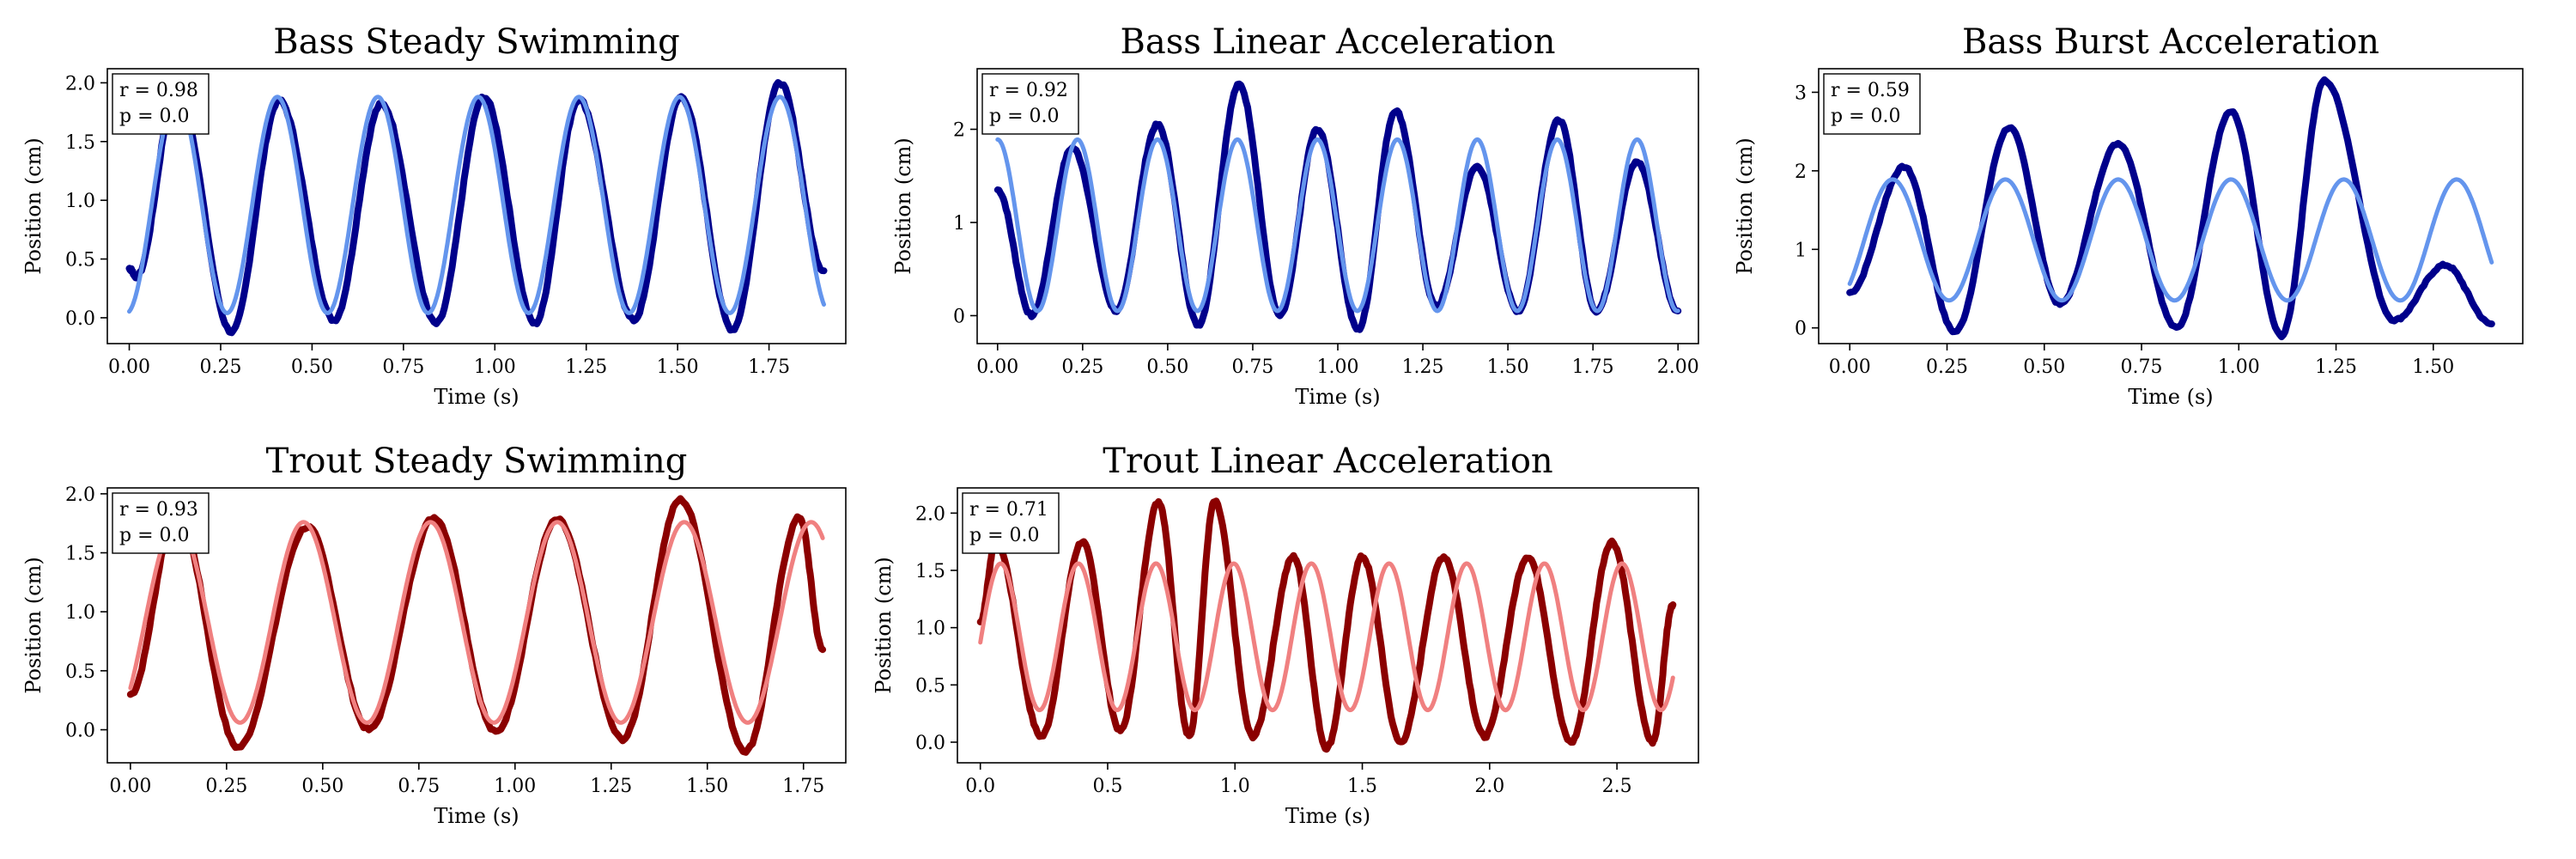 This screenshot has width=2576, height=859. I want to click on x-tick-label: 0.0, so click(980, 786).